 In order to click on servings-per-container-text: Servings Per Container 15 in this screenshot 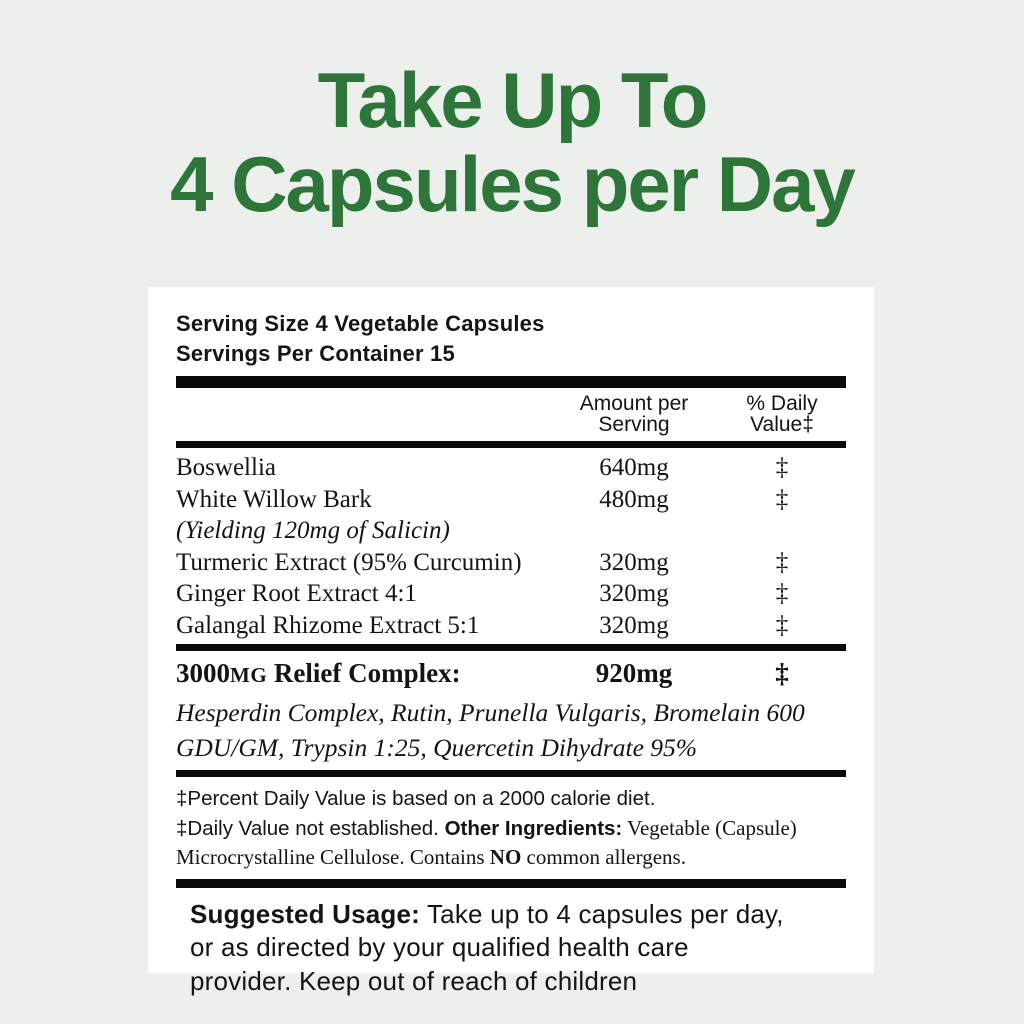, I will do `click(315, 353)`.